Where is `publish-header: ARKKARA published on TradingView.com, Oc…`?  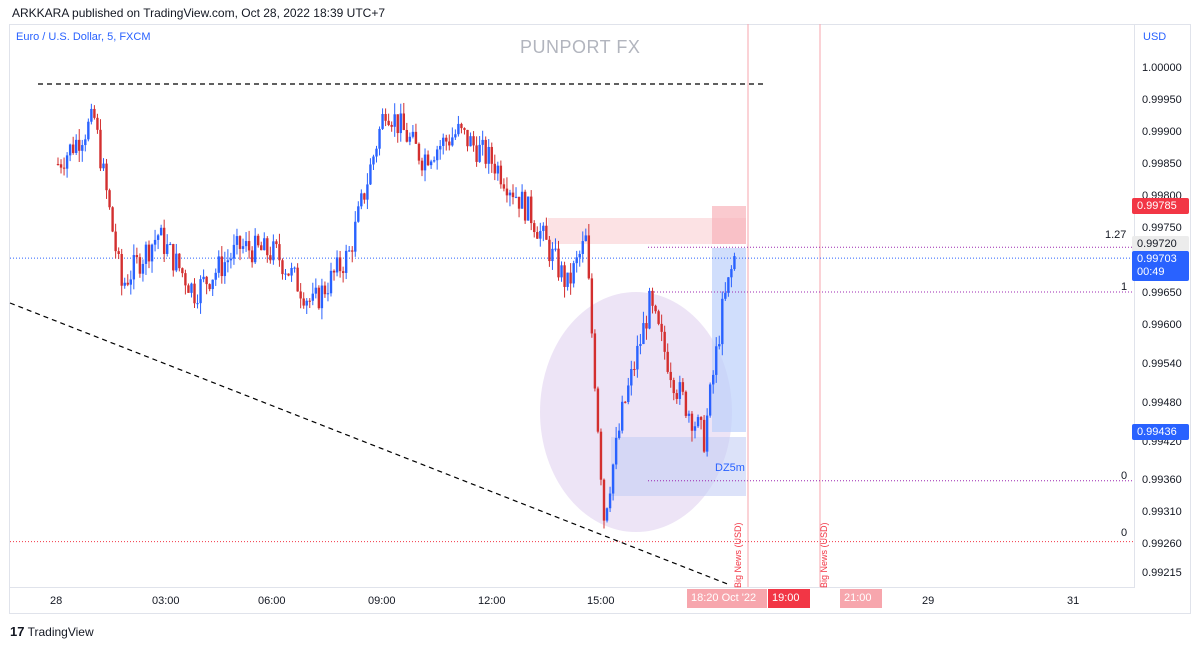 publish-header: ARKKARA published on TradingView.com, Oc… is located at coordinates (600, 13).